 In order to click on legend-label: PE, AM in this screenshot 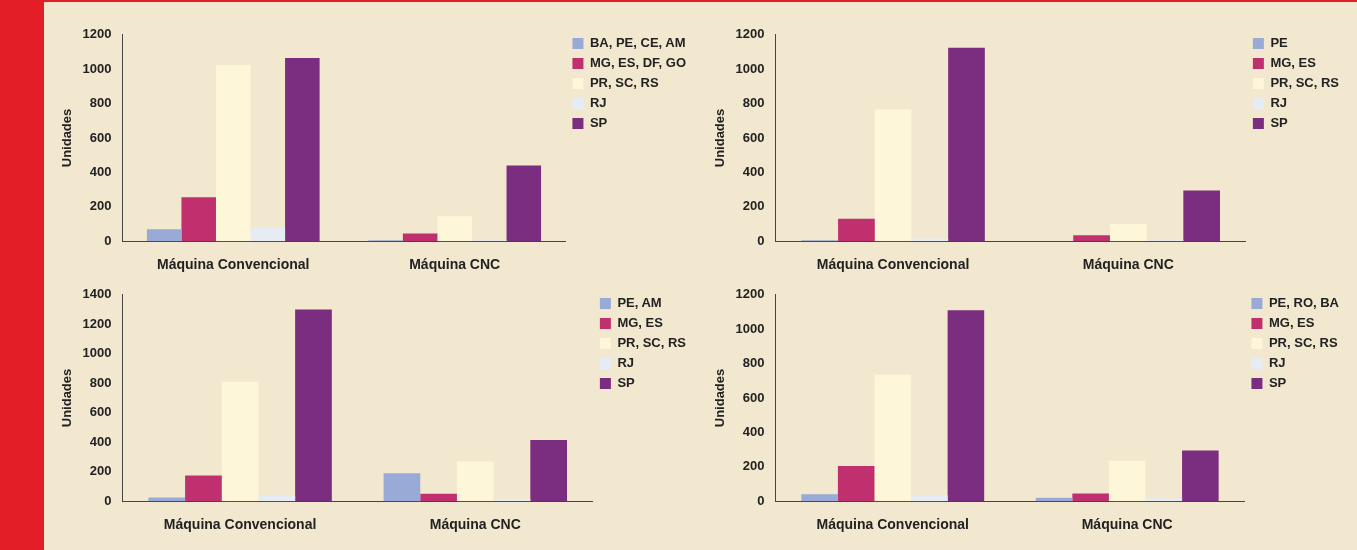, I will do `click(639, 303)`.